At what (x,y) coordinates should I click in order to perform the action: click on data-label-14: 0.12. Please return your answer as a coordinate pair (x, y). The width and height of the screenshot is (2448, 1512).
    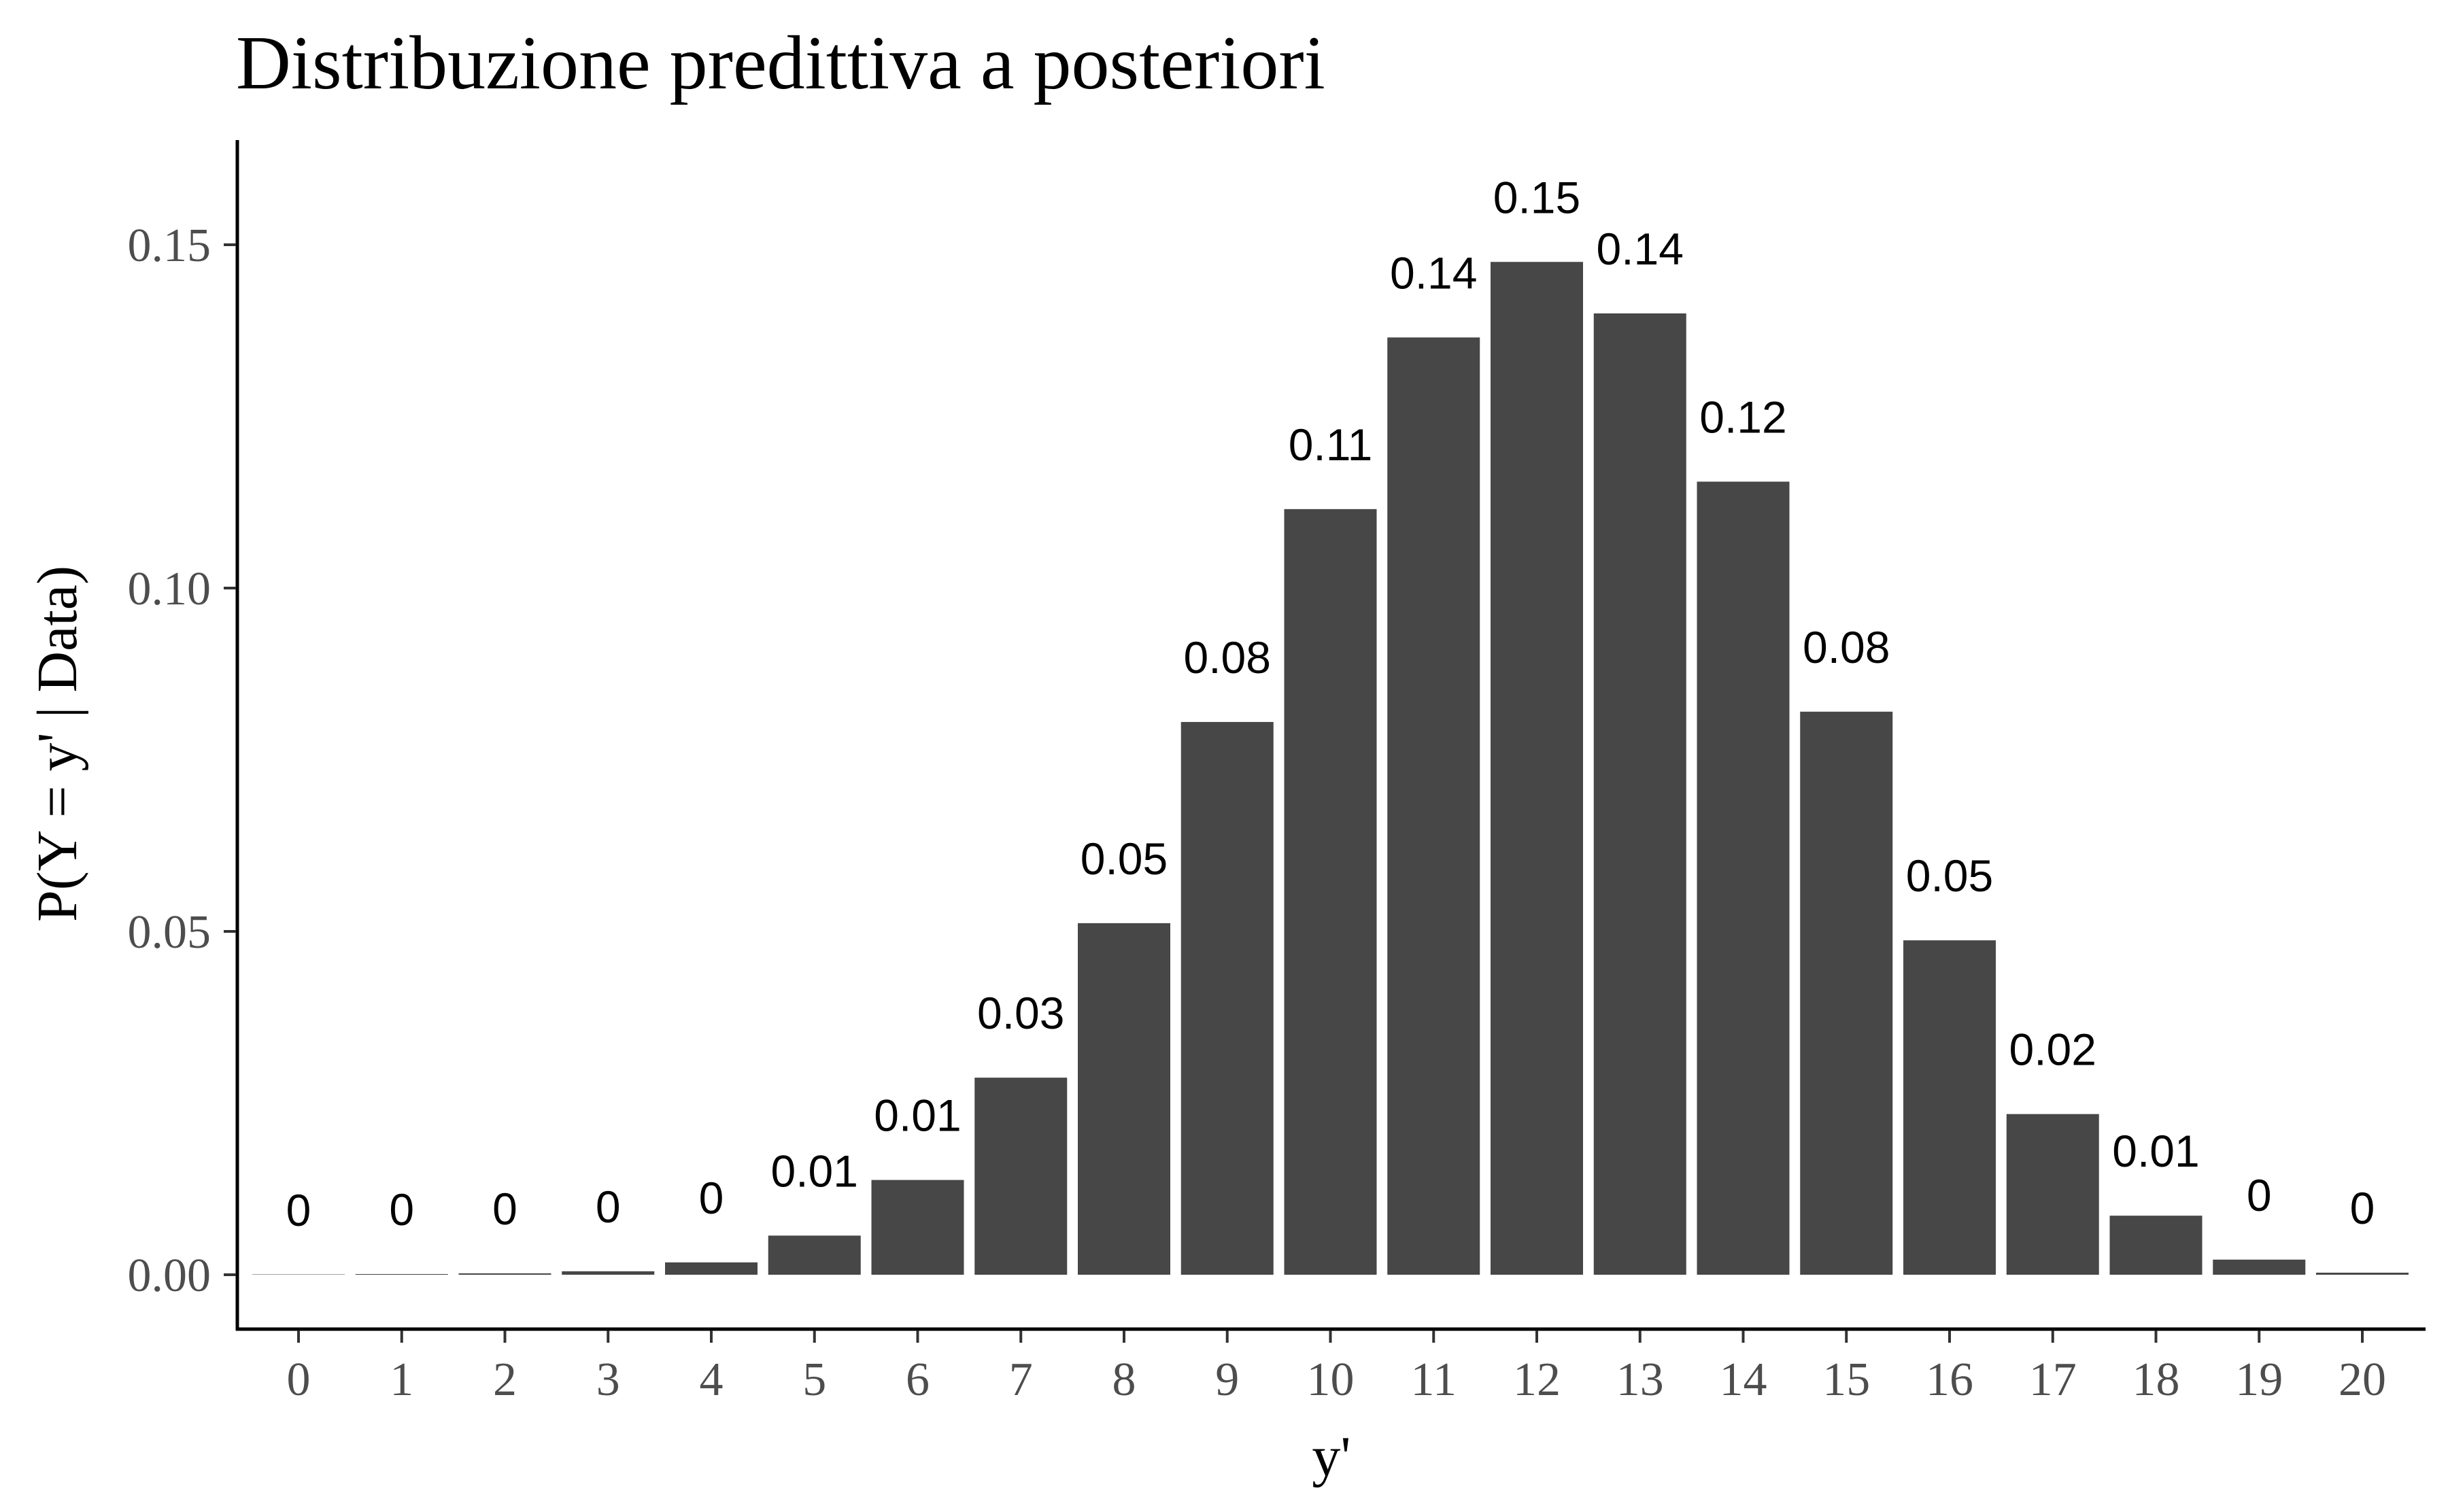
    Looking at the image, I should click on (1743, 417).